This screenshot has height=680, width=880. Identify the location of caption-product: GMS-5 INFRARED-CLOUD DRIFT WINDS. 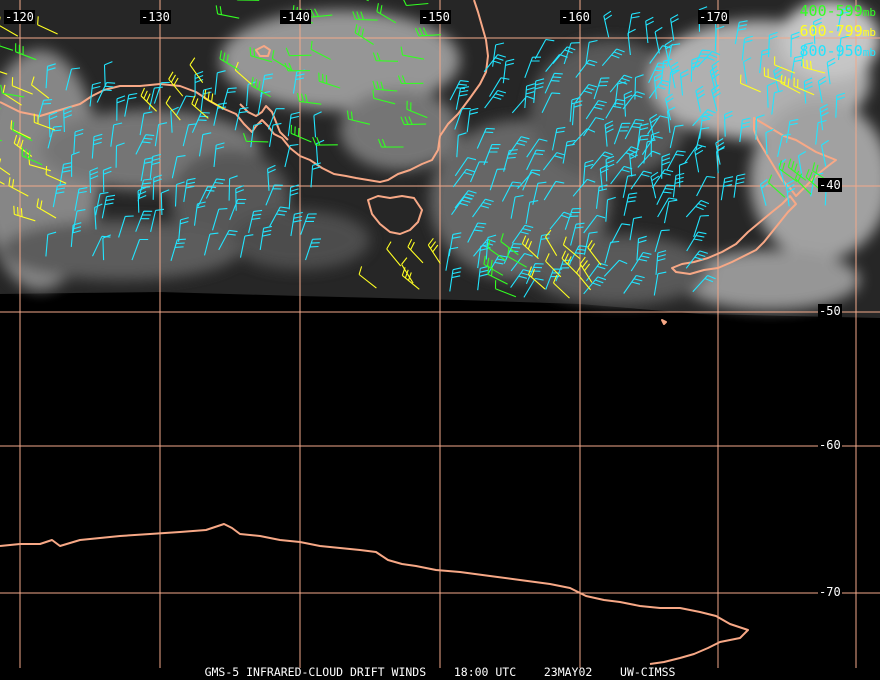
(315, 672).